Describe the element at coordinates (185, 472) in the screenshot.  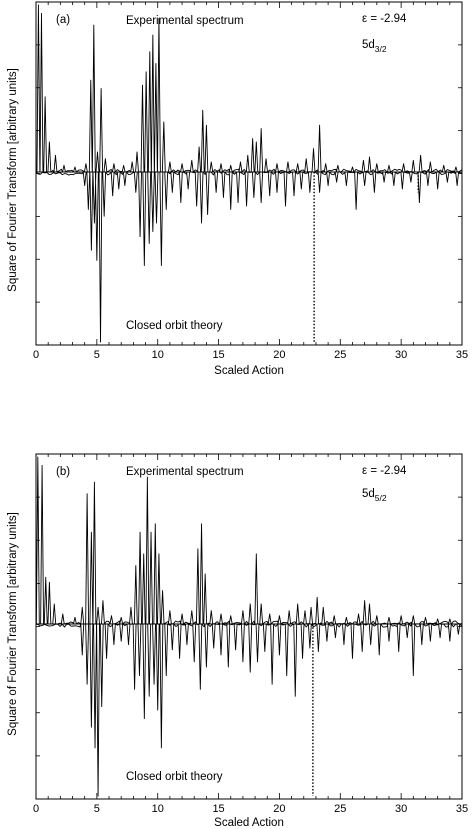
I see `panel-b-experimental-label: Experimental spectrum` at that location.